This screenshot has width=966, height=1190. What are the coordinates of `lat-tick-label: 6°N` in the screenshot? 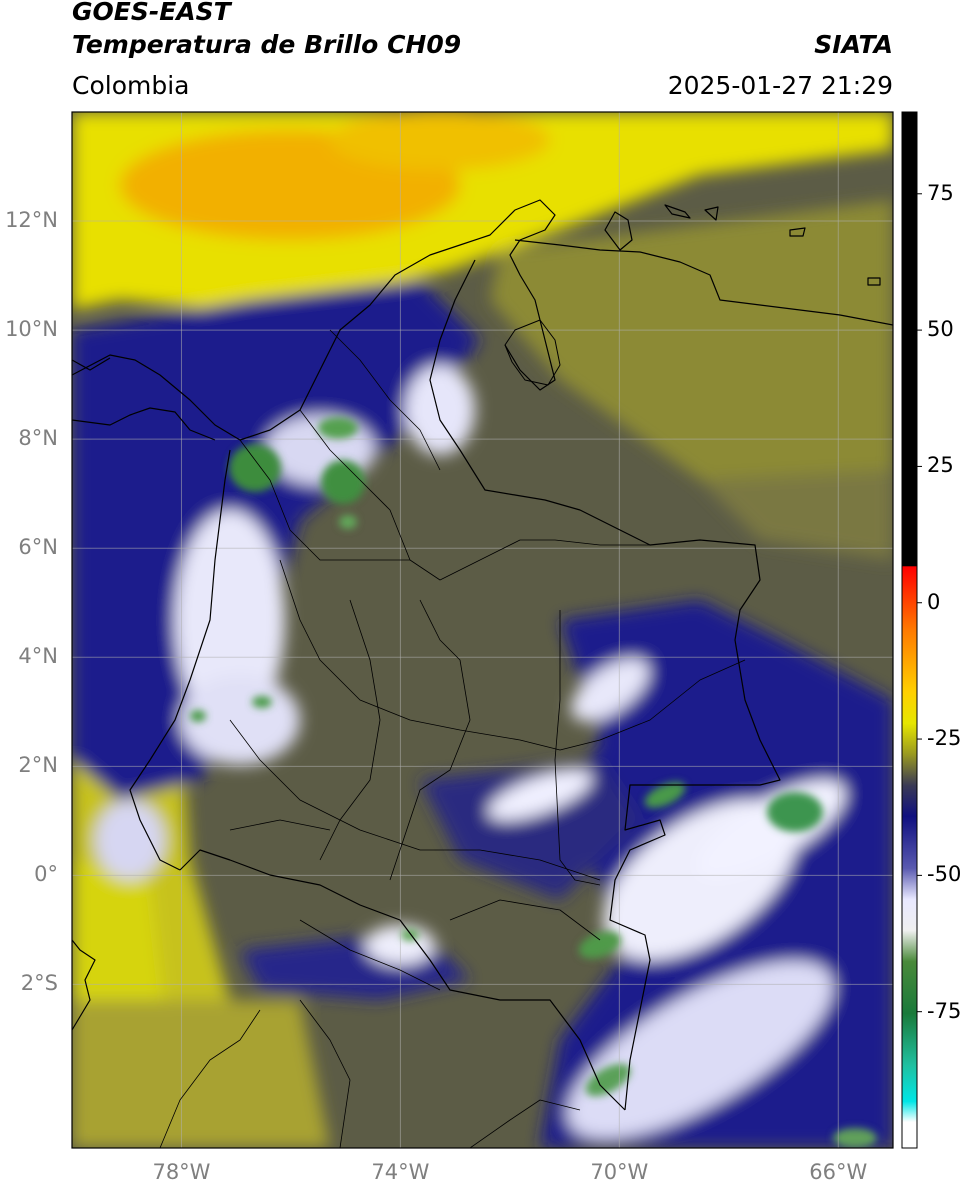 It's located at (38, 547).